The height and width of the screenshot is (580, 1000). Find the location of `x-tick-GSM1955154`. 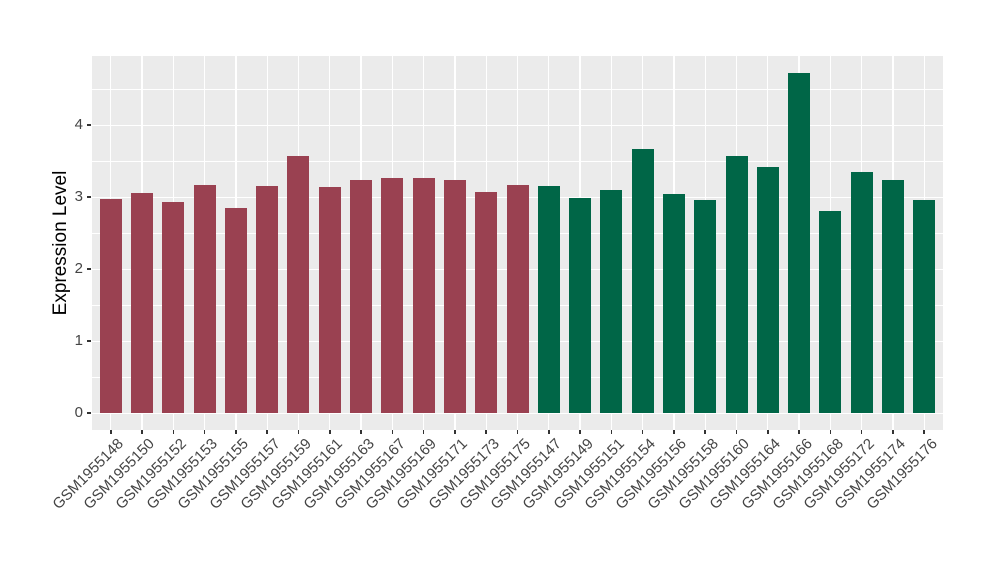

x-tick-GSM1955154 is located at coordinates (642, 432).